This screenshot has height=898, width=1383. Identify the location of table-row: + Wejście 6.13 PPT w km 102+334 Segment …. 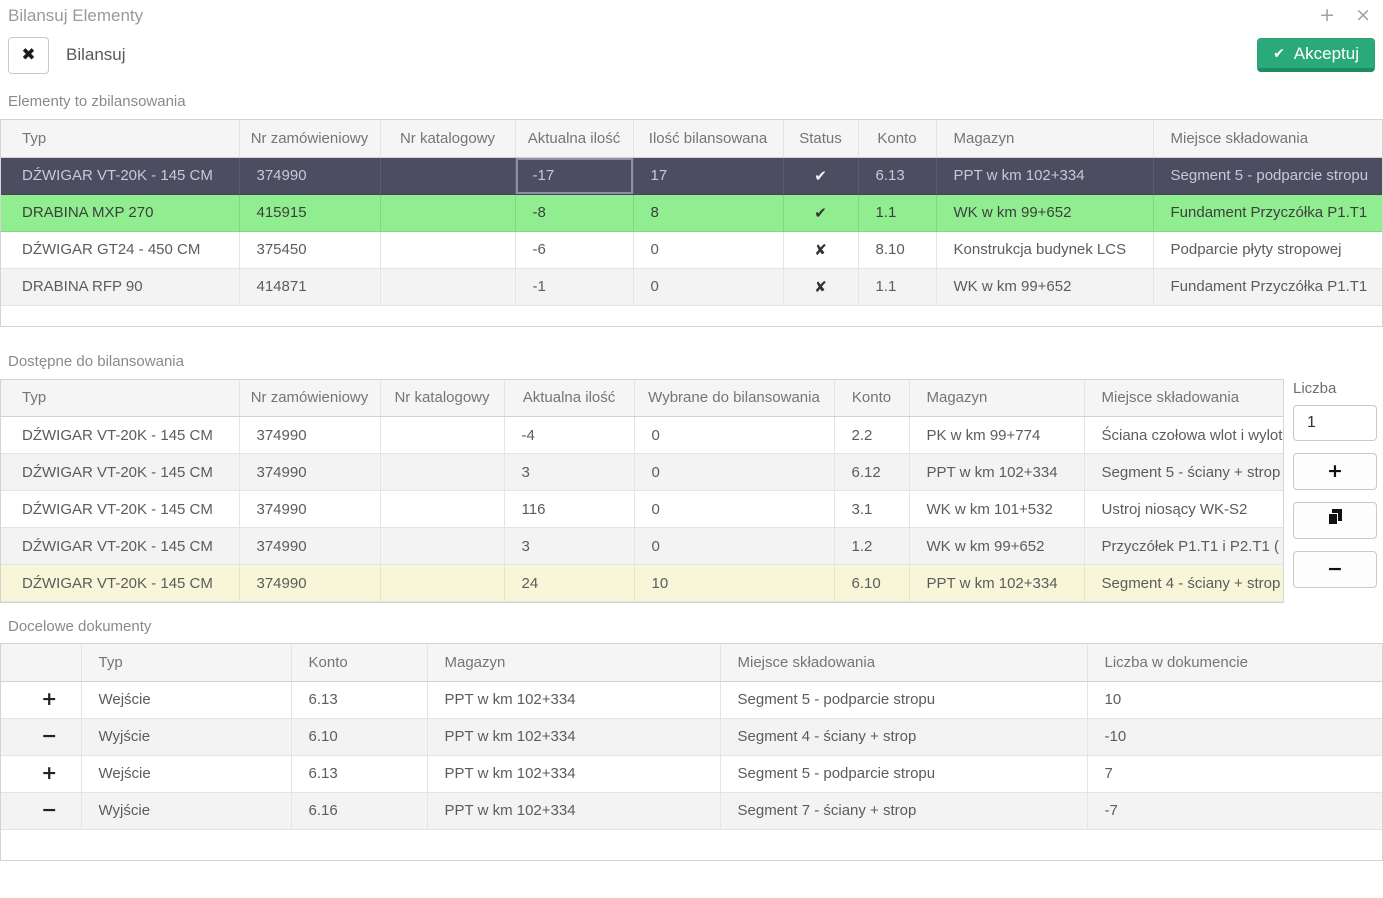
(691, 774).